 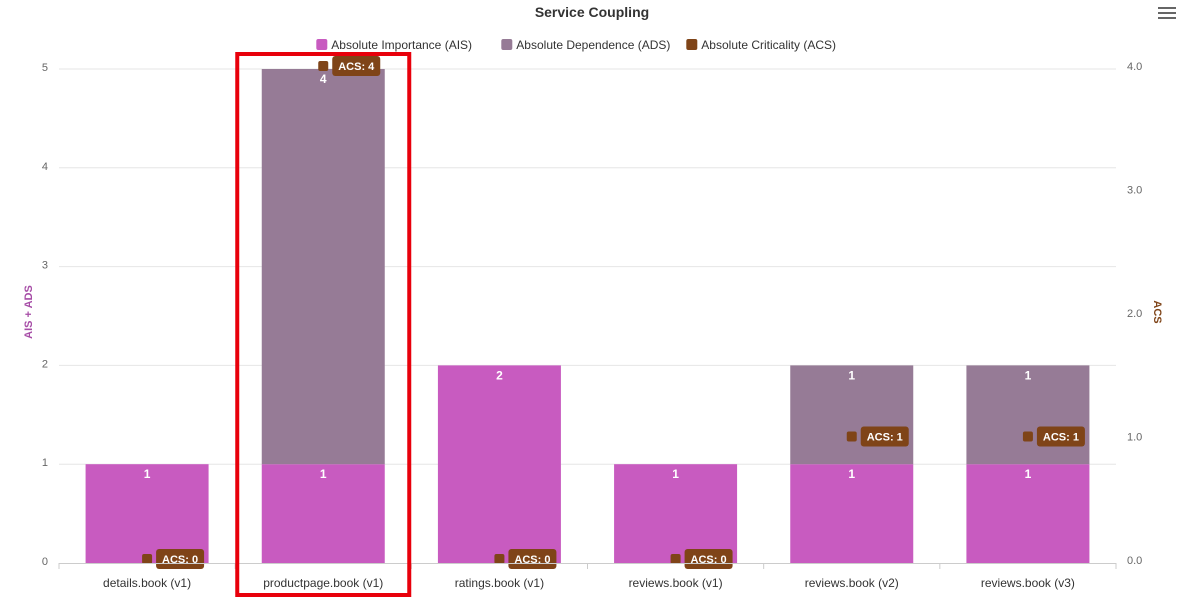 I want to click on ais-bar-label: 2, so click(x=499, y=375).